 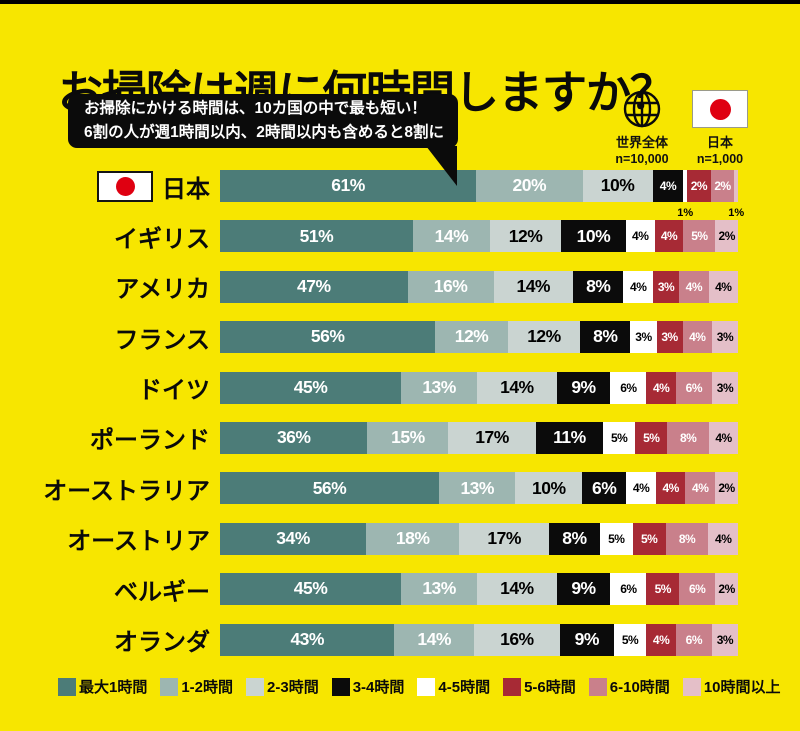 I want to click on country-name: 日本, so click(x=186, y=189).